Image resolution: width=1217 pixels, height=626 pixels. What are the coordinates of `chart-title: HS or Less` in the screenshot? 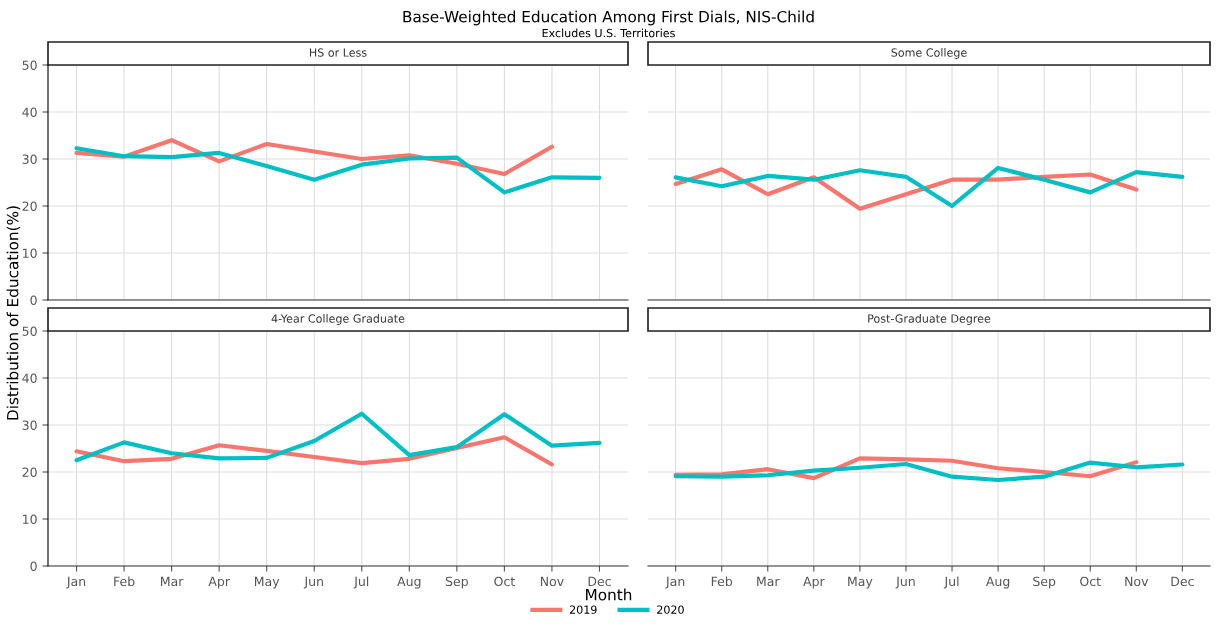 It's located at (338, 52).